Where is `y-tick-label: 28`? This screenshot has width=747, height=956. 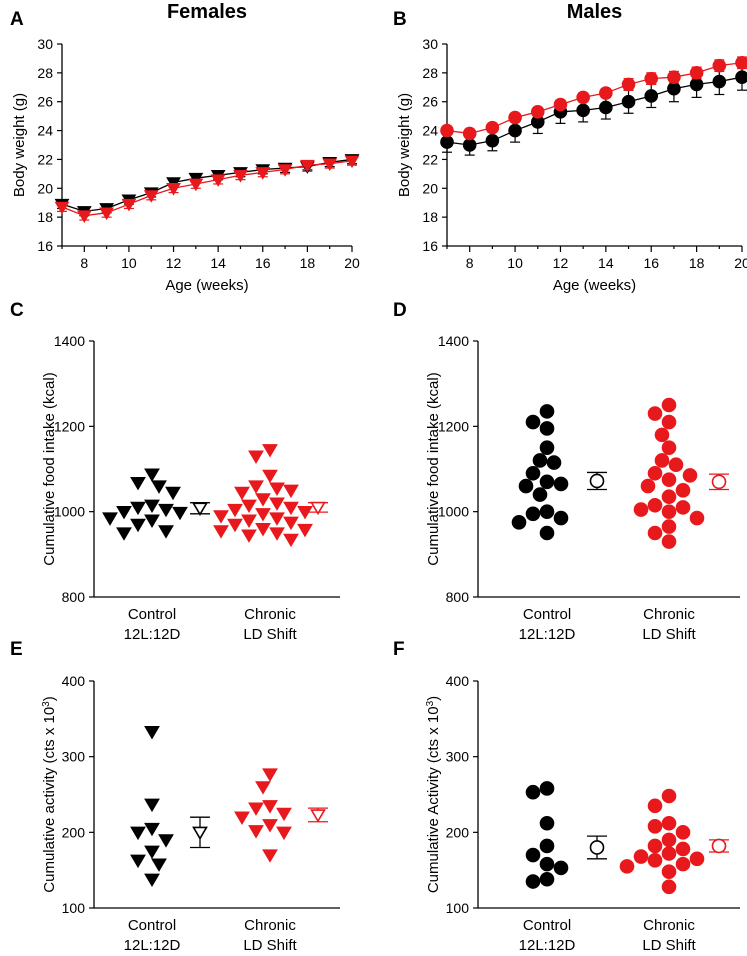
y-tick-label: 28 is located at coordinates (430, 73).